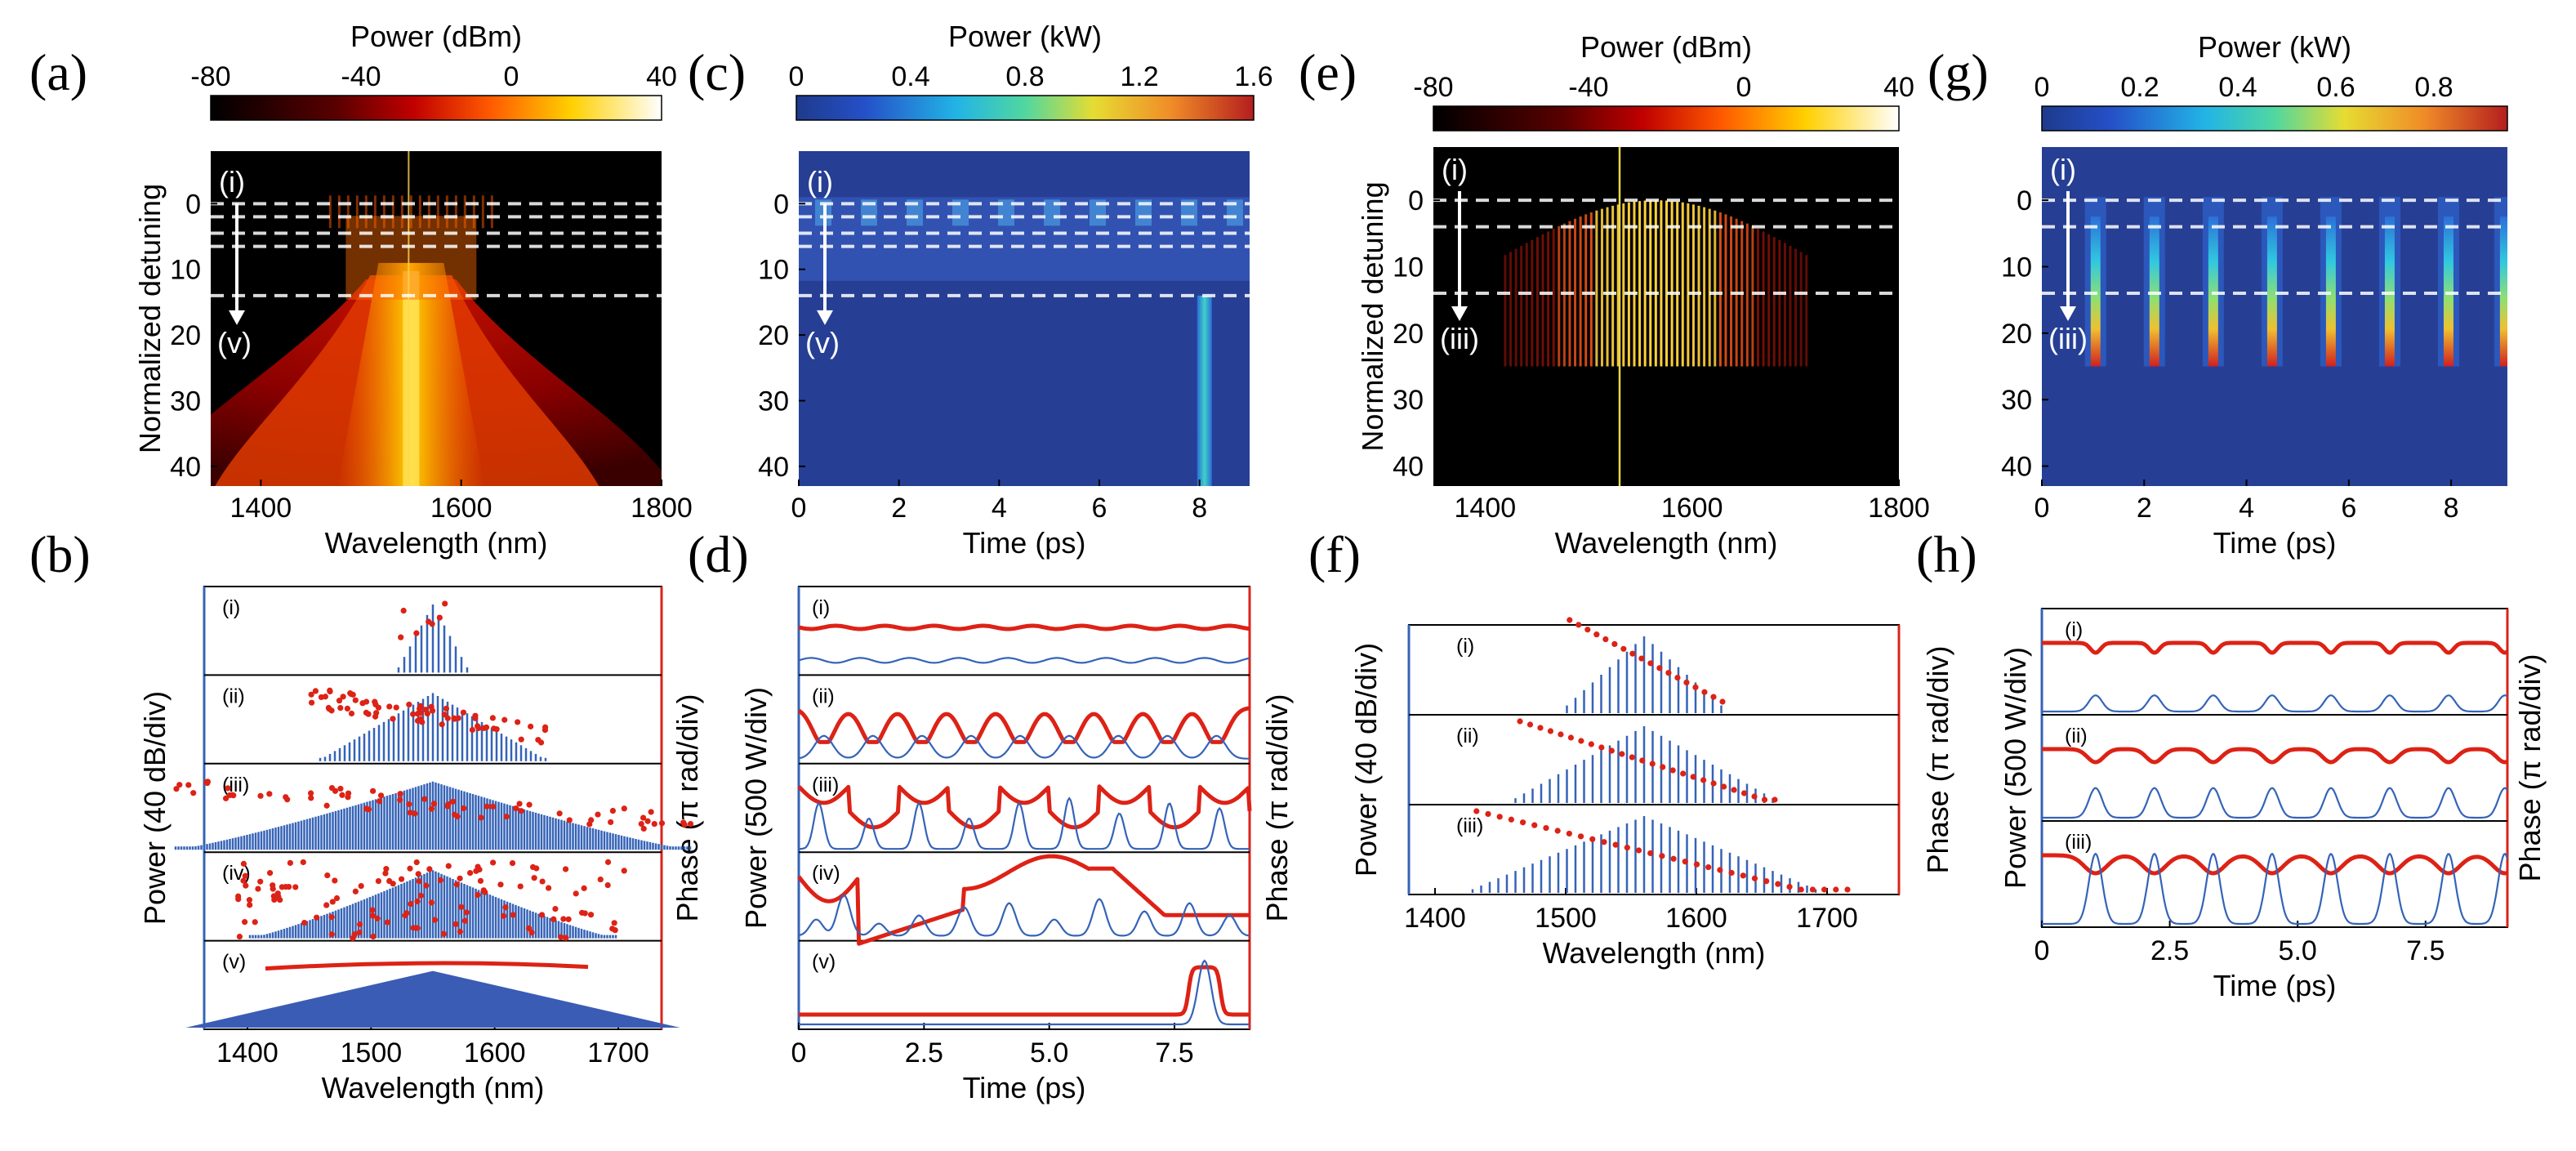  Describe the element at coordinates (1174, 1052) in the screenshot. I see `x-tick-label-d: 7.5` at that location.